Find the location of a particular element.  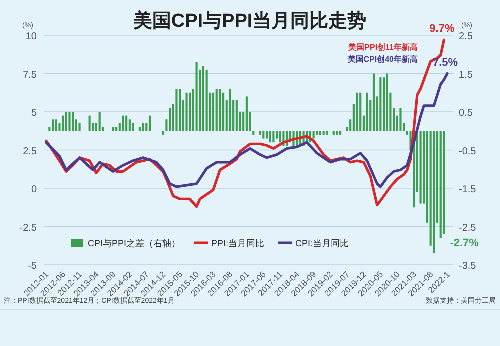

y-tick-label: 7.5 is located at coordinates (30, 75).